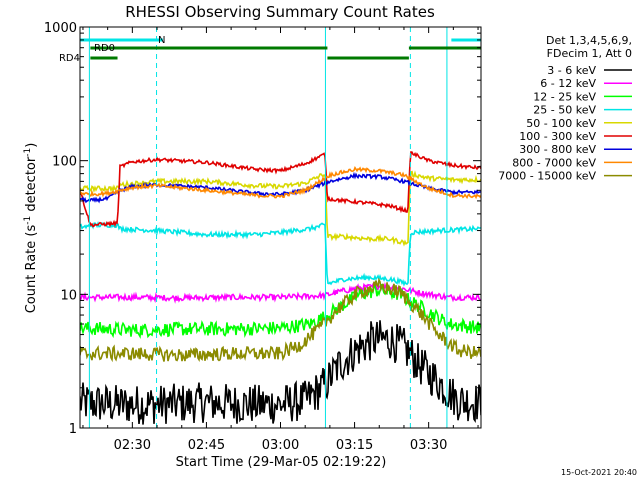 The height and width of the screenshot is (480, 640). I want to click on y-axis-label-part1: Count Rate (s, so click(31, 269).